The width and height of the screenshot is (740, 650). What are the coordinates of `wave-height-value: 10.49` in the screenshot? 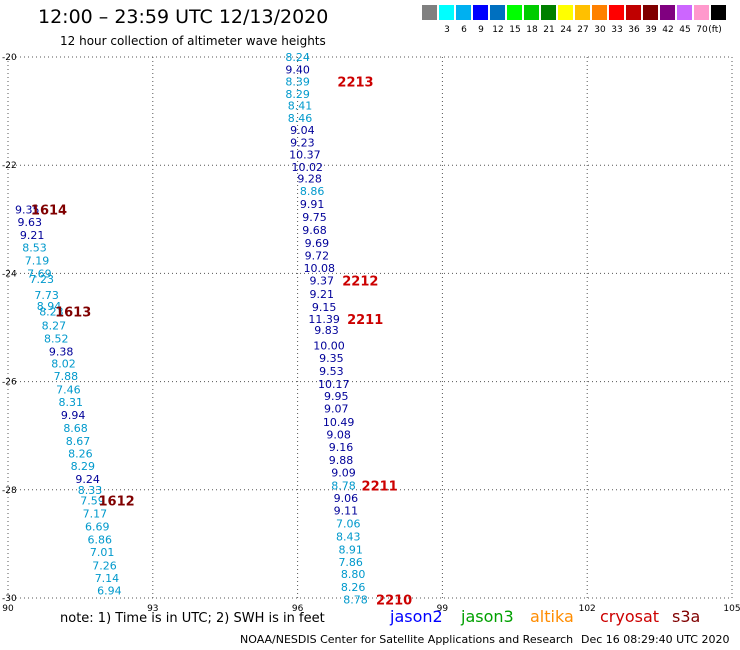 It's located at (339, 422).